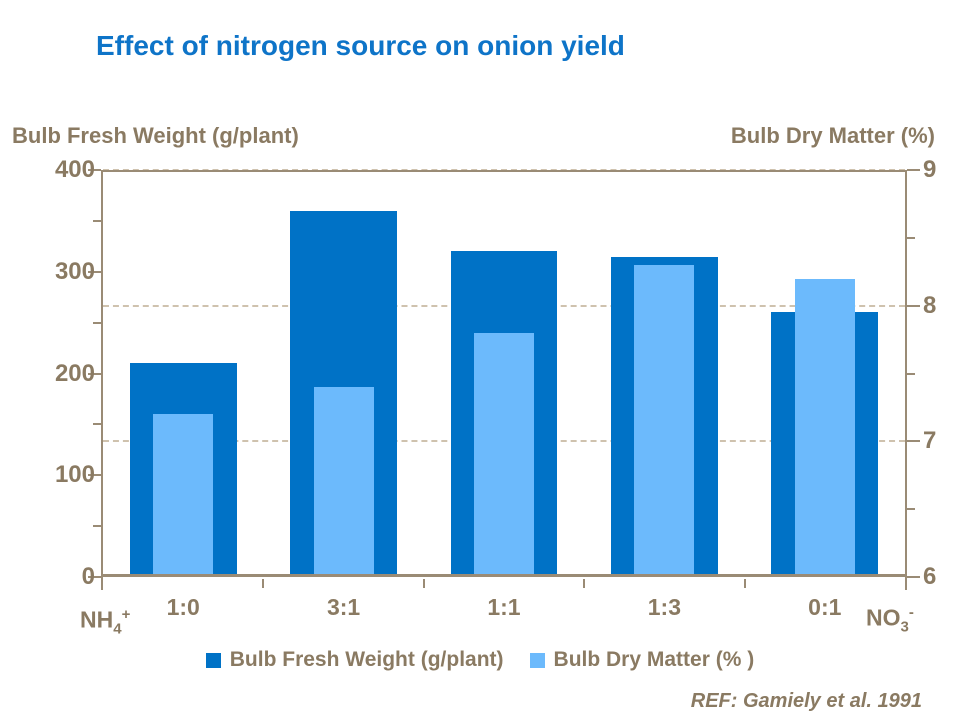 The image size is (960, 720). I want to click on x-label-3:1: 3:1, so click(343, 607).